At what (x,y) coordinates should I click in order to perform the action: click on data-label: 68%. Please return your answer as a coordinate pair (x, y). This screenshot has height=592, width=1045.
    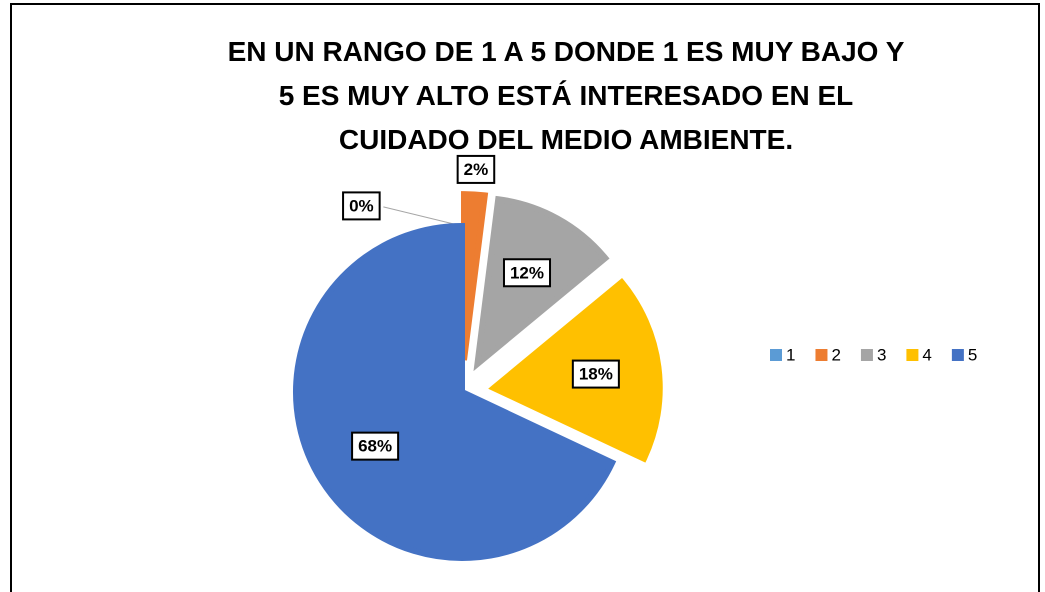
    Looking at the image, I should click on (375, 446).